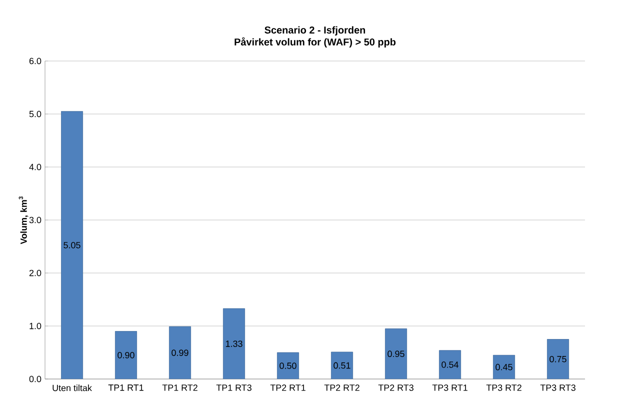 This screenshot has height=405, width=625. I want to click on data-label: 0.99, so click(180, 353).